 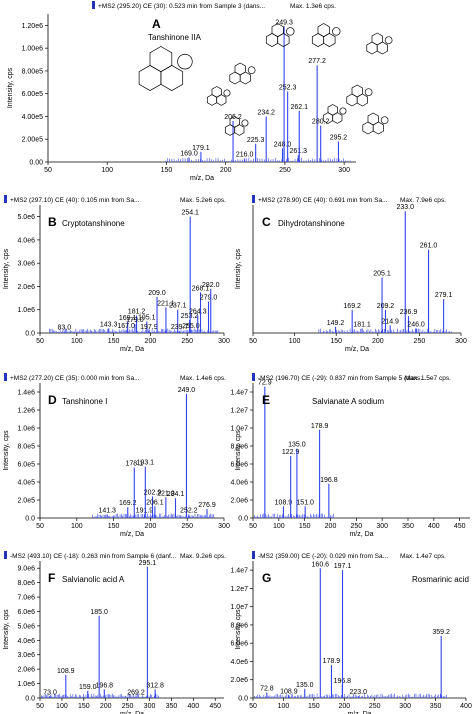 I want to click on peak-label: 196.8, so click(x=105, y=685).